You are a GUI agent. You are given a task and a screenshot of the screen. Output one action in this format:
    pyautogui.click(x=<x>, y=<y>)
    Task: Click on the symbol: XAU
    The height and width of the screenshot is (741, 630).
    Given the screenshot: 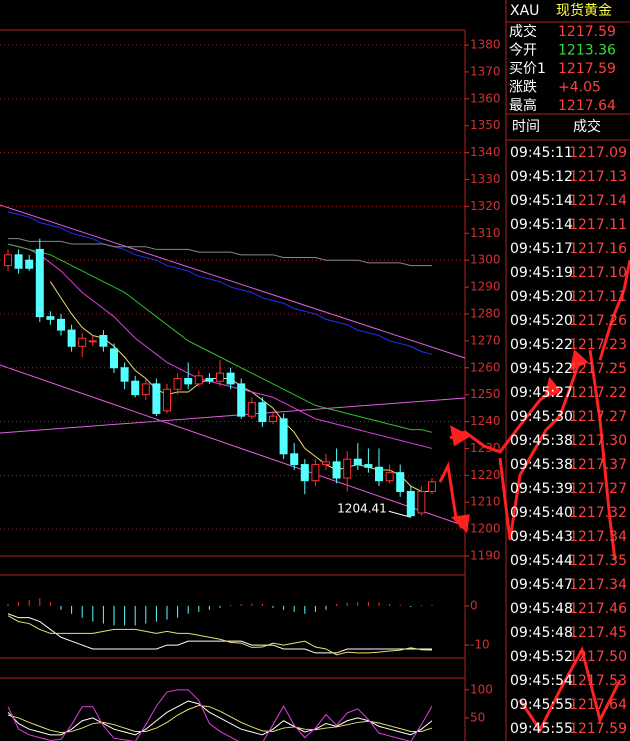 What is the action you would take?
    pyautogui.click(x=524, y=11)
    